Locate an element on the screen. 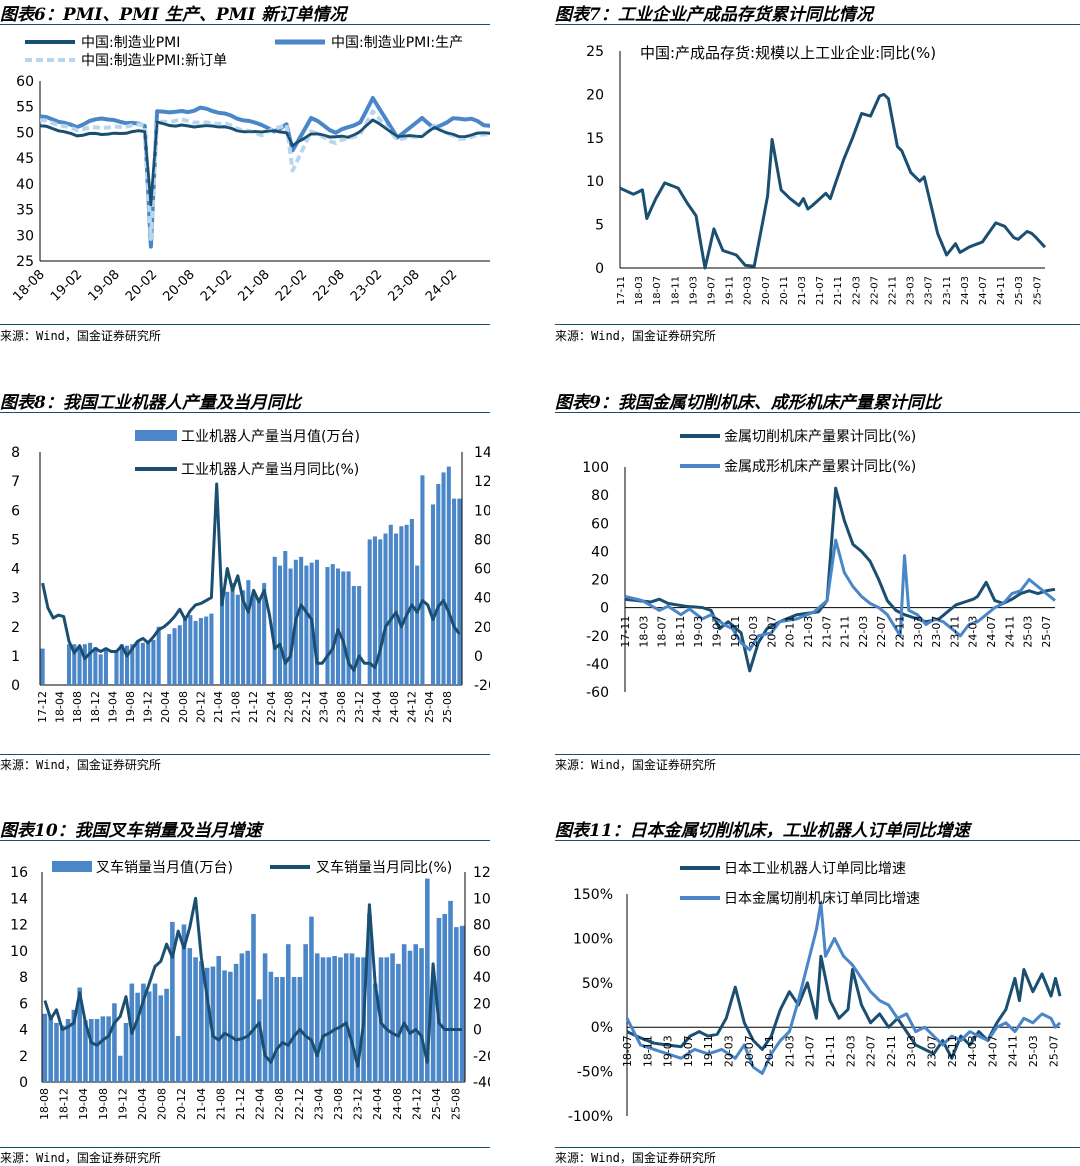 This screenshot has height=1166, width=1080. y2-tick-label: 0 is located at coordinates (478, 657).